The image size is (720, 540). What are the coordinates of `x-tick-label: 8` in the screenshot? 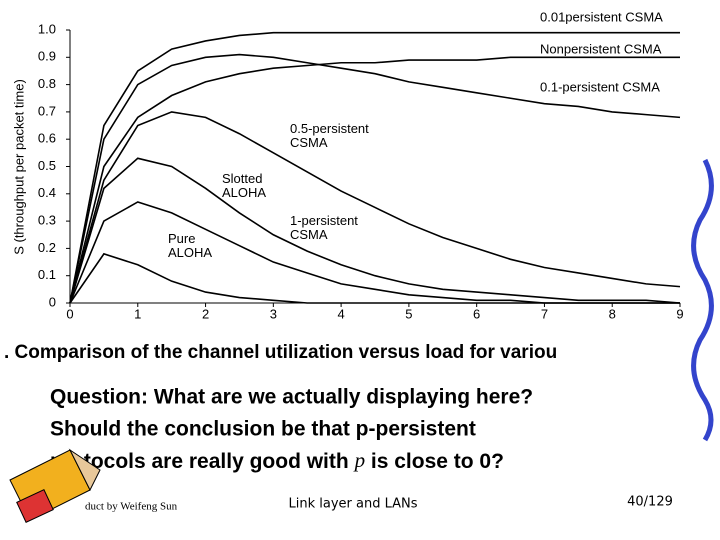 It's located at (612, 313).